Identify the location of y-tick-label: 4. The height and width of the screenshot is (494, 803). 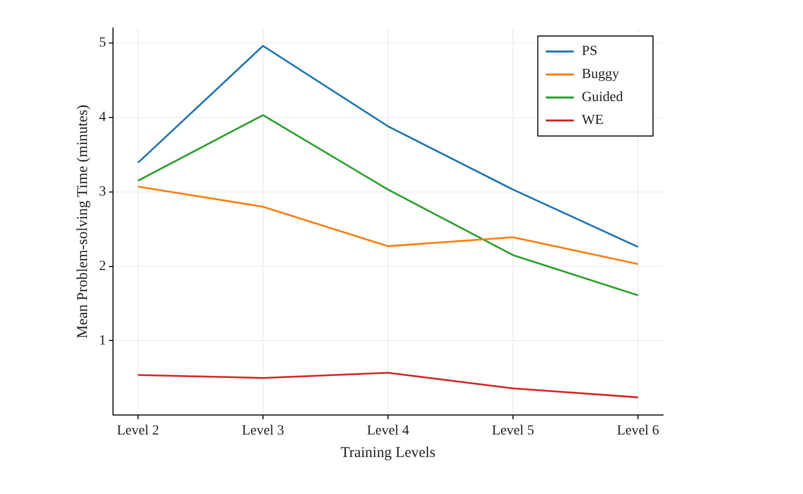
(102, 118).